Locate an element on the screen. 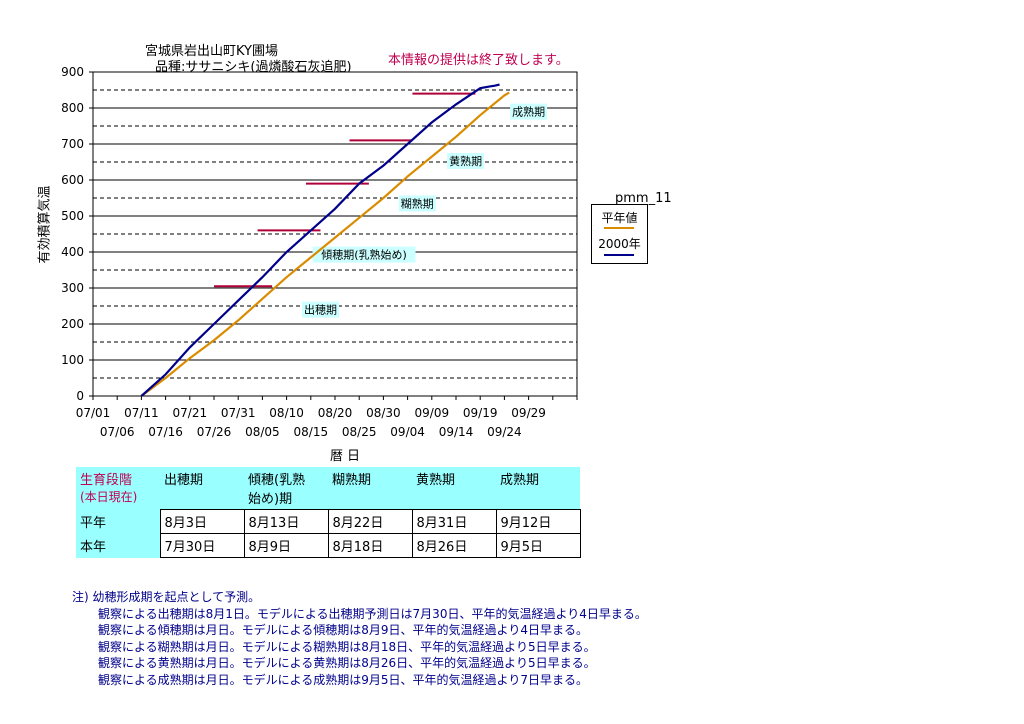  note-prefix: 注) is located at coordinates (80, 597).